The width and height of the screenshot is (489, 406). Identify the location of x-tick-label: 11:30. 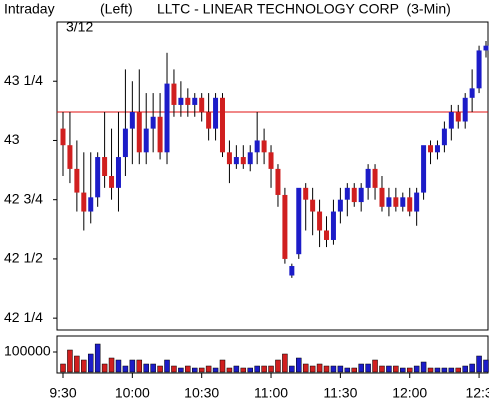
(340, 393).